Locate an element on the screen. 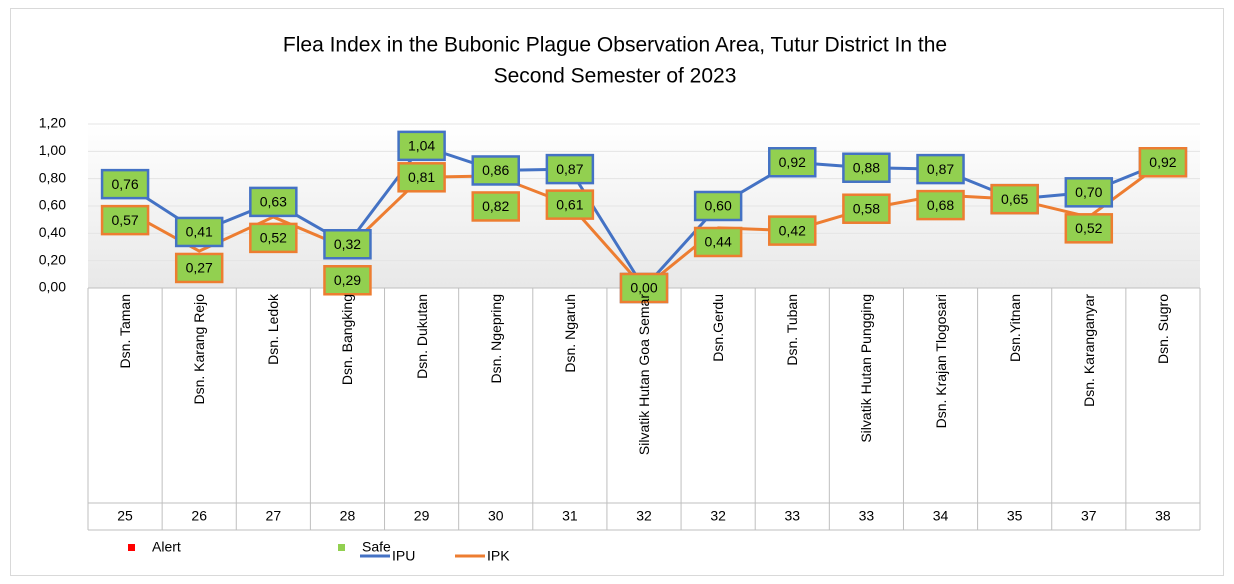  week-label: 37 is located at coordinates (1089, 516).